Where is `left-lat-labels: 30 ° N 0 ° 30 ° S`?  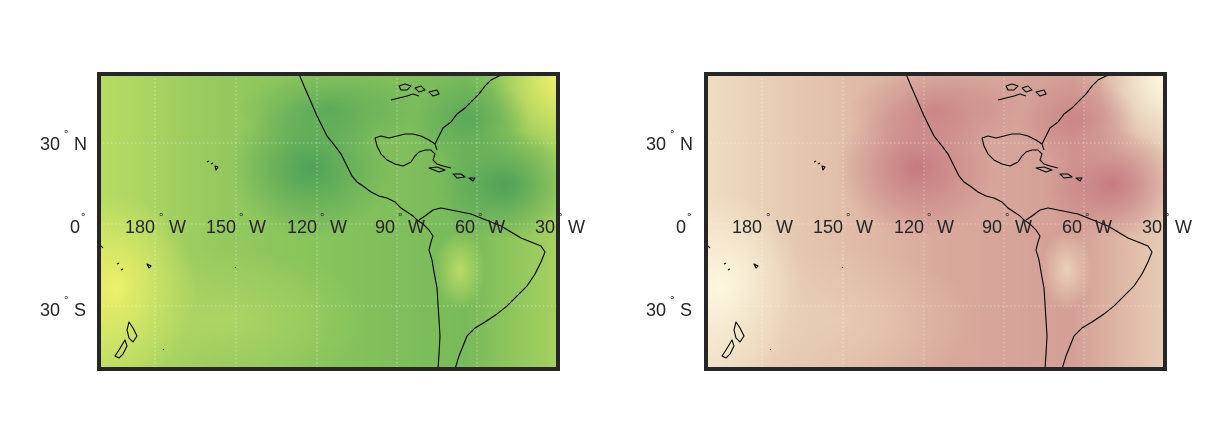
left-lat-labels: 30 ° N 0 ° 30 ° S is located at coordinates (63, 224).